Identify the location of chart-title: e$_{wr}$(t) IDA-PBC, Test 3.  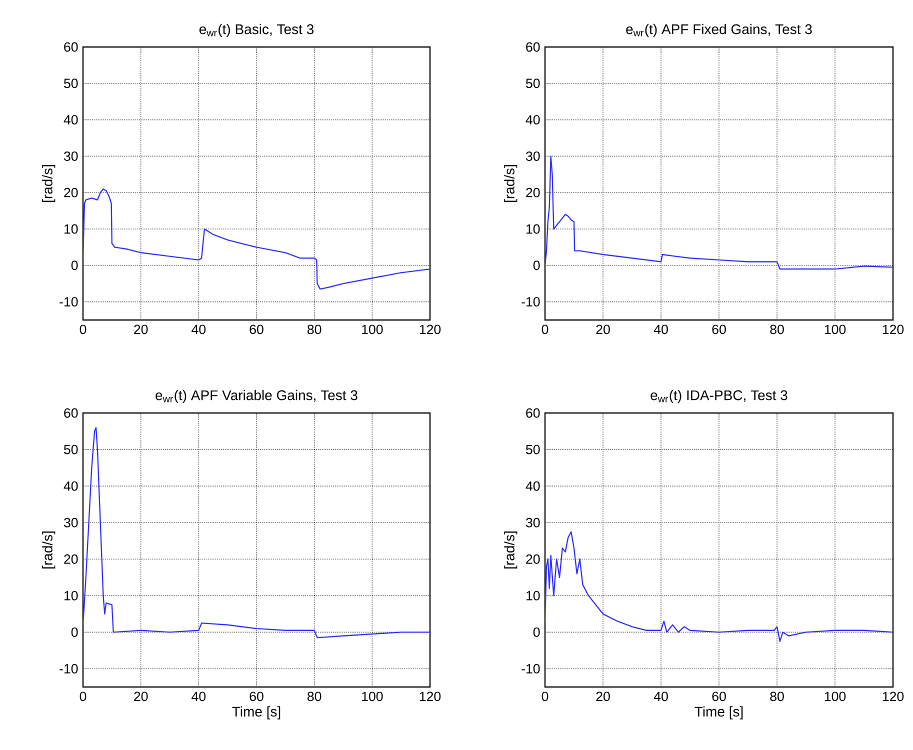
(719, 396).